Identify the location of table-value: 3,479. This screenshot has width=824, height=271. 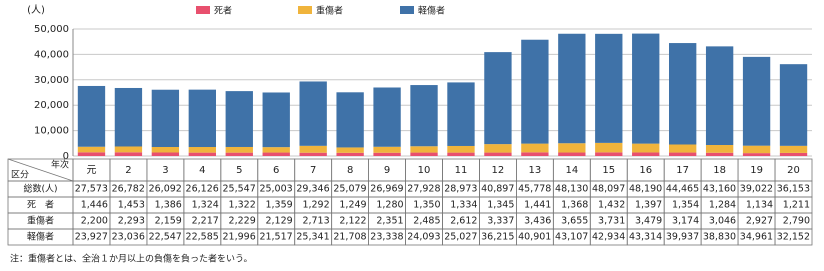
(648, 221).